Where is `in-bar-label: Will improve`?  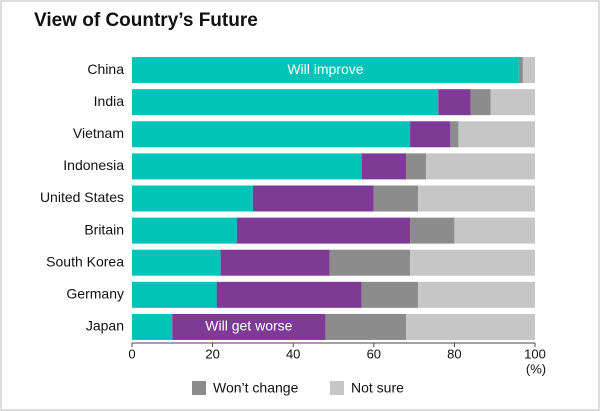 in-bar-label: Will improve is located at coordinates (325, 69).